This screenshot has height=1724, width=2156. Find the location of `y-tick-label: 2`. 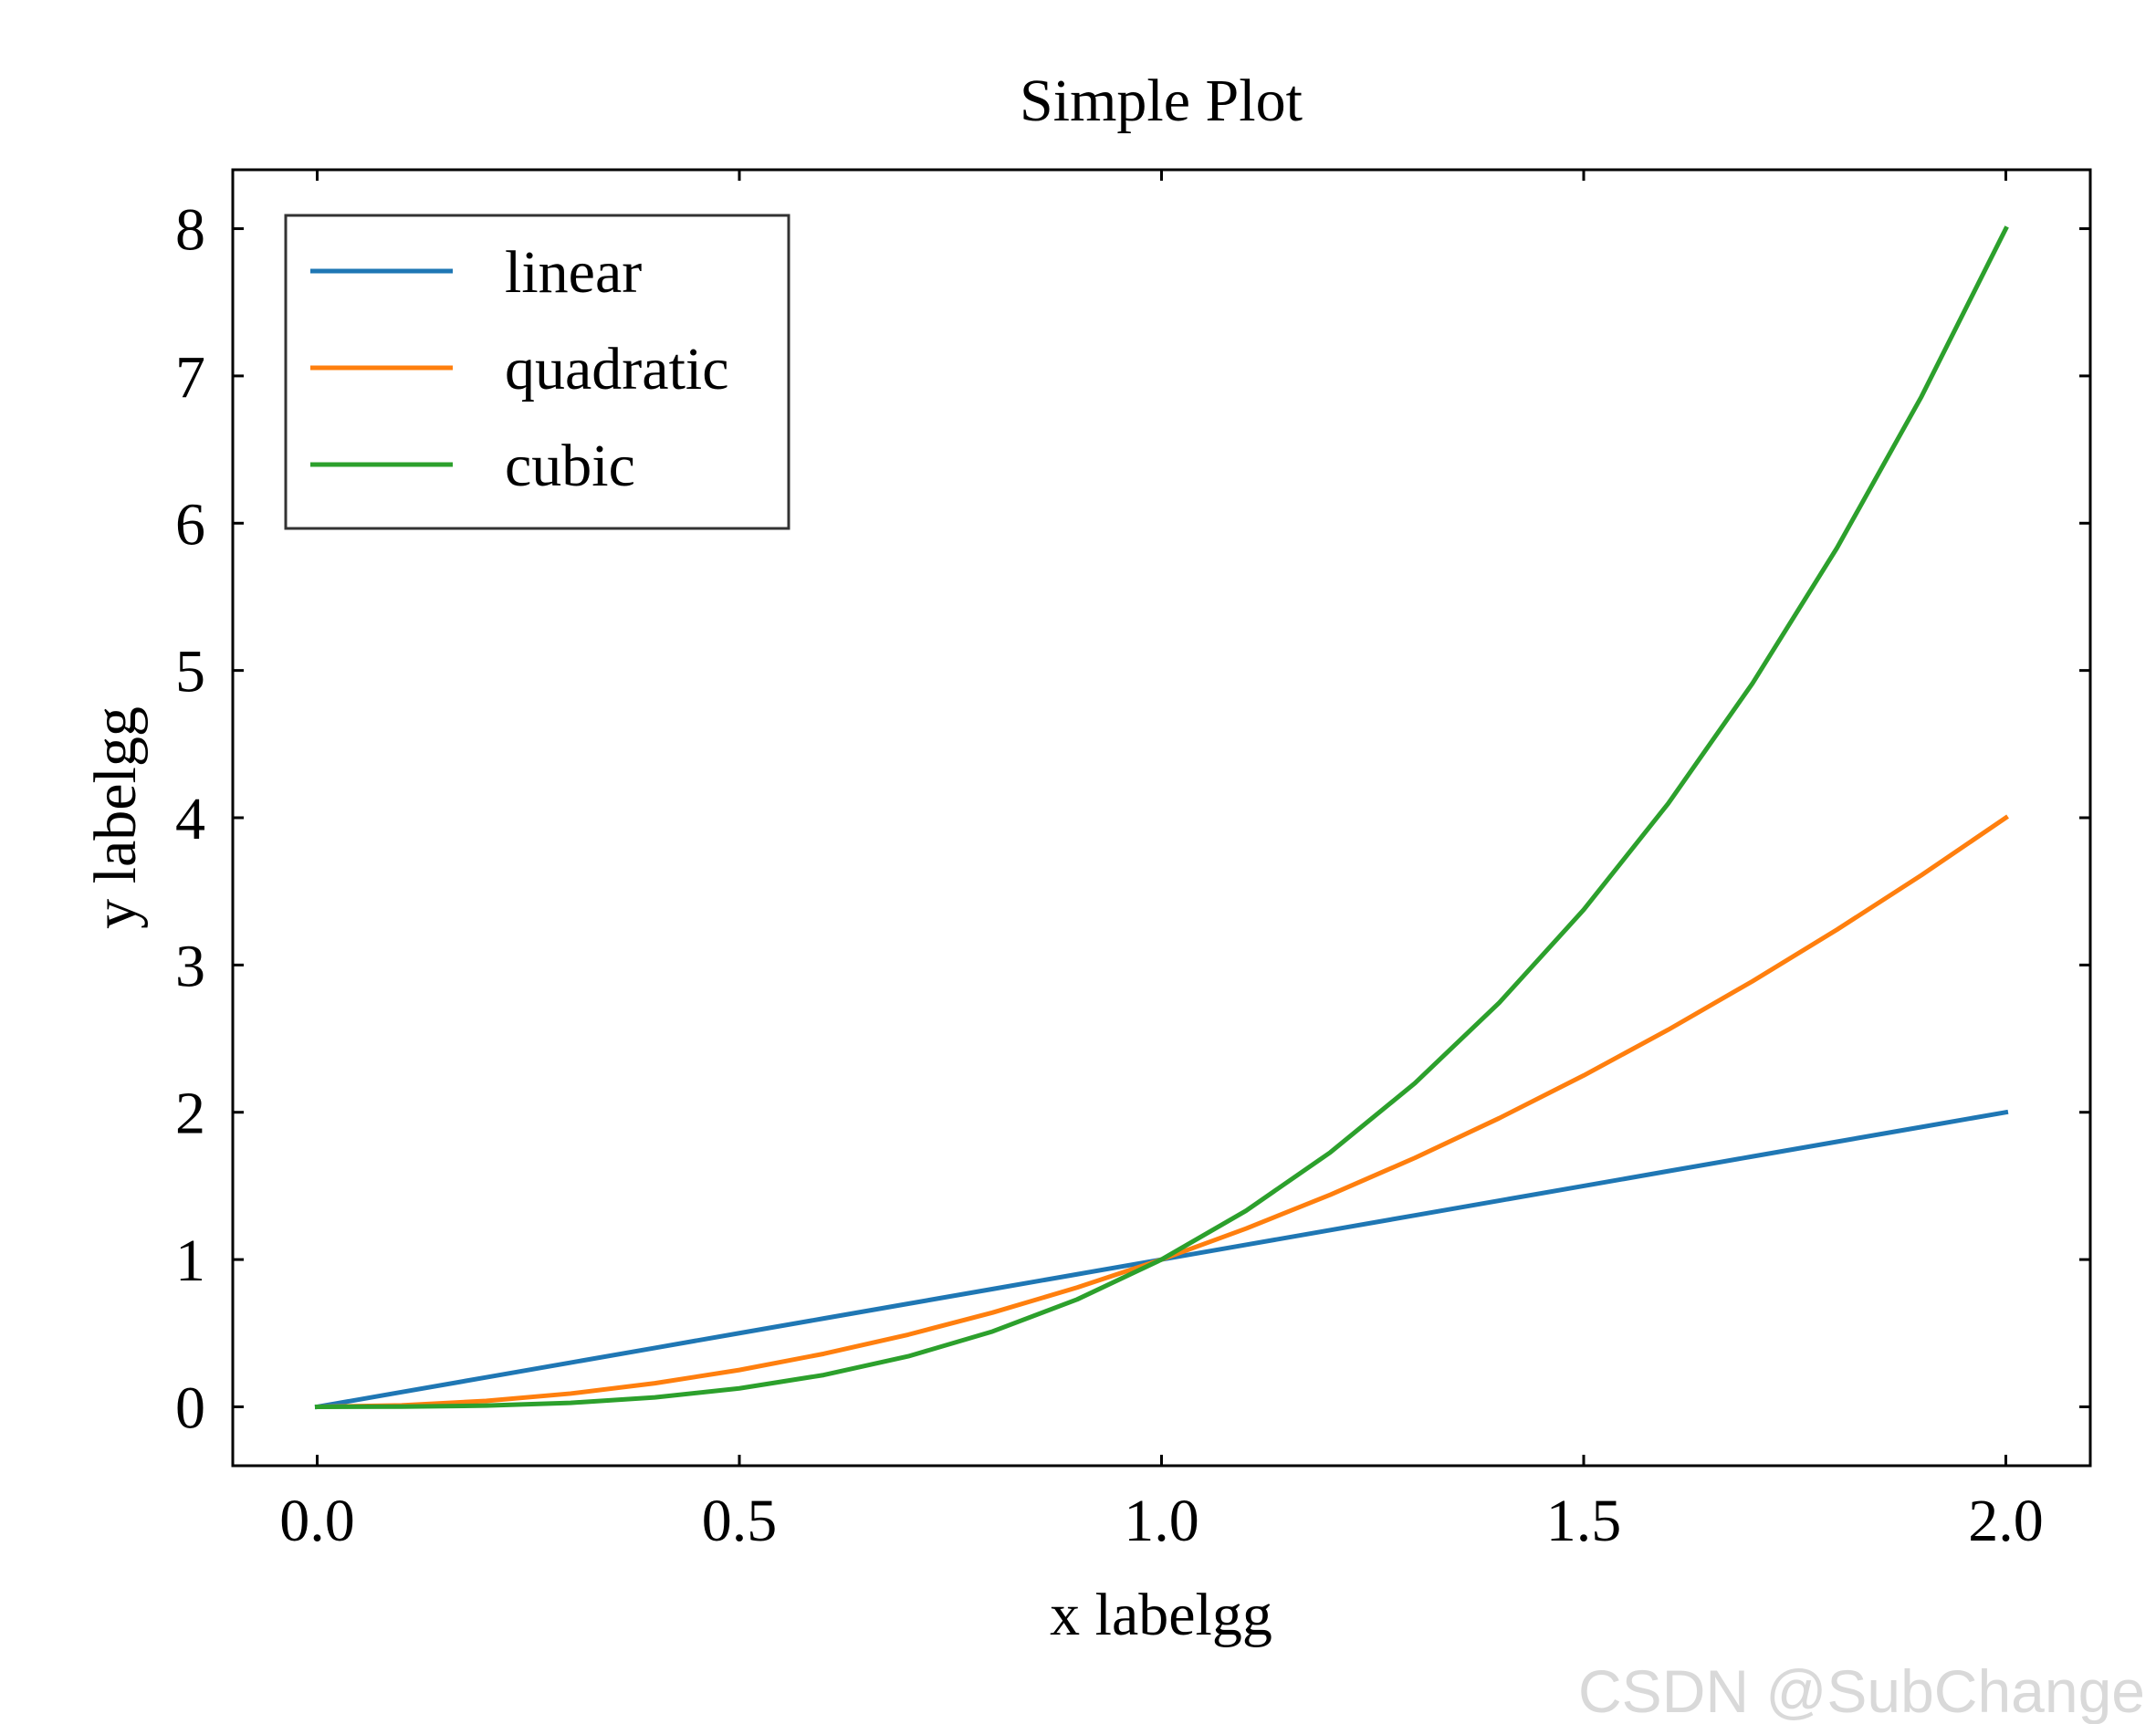

y-tick-label: 2 is located at coordinates (190, 1114).